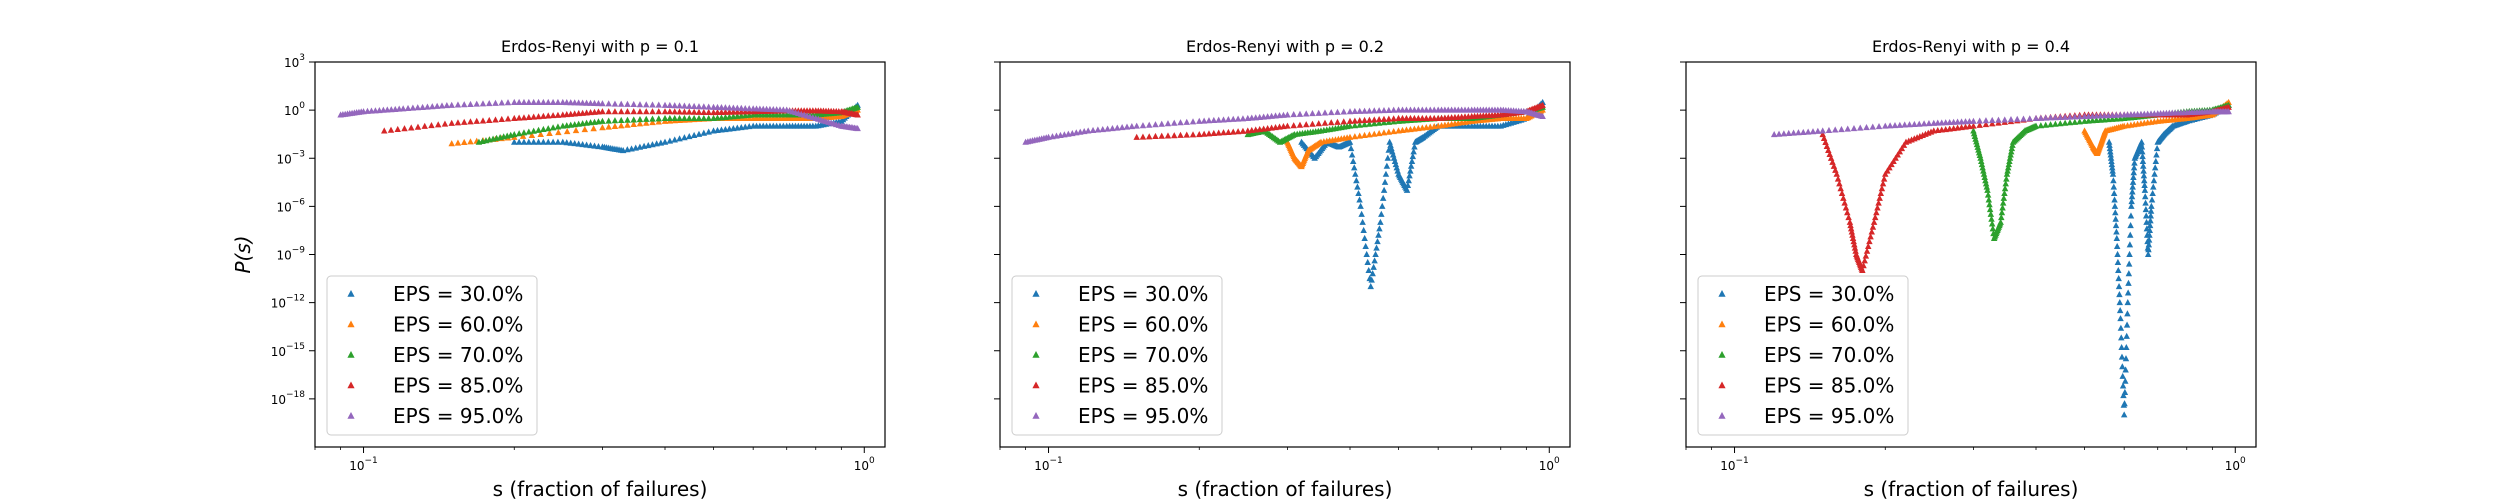  I want to click on legend-box, so click(1803, 355).